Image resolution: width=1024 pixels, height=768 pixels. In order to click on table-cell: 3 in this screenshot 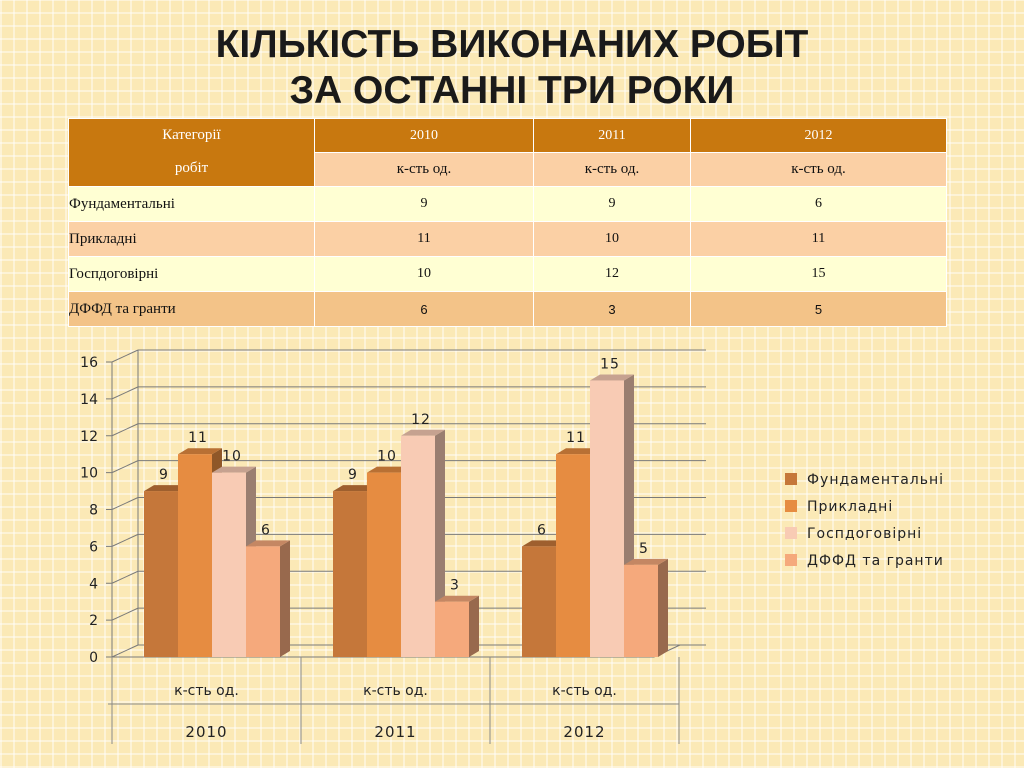, I will do `click(612, 309)`.